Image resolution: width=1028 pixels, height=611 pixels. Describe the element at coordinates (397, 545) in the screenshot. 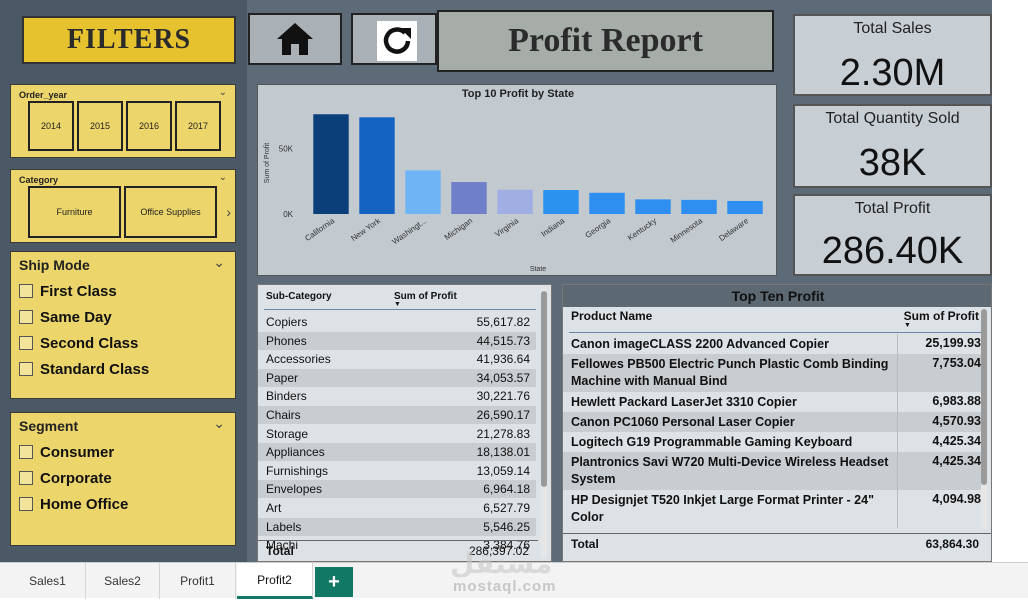

I see `table-row: Machi 3,384.76` at that location.